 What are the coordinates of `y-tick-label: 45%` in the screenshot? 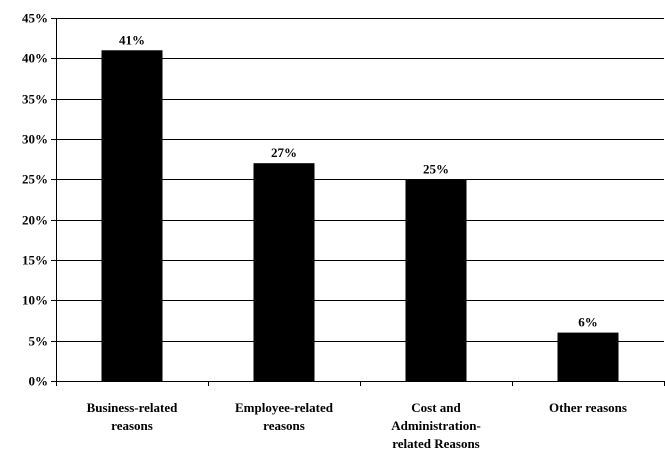 It's located at (35, 18).